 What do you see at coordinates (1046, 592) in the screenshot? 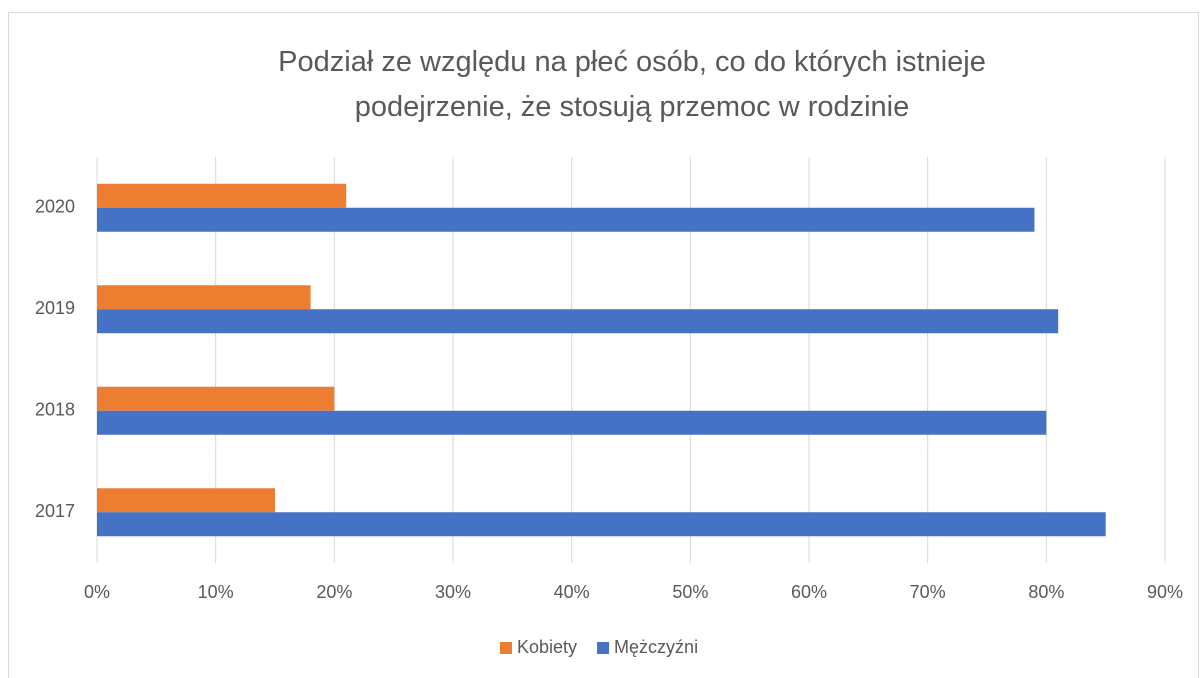
I see `x-tick-label: 80%` at bounding box center [1046, 592].